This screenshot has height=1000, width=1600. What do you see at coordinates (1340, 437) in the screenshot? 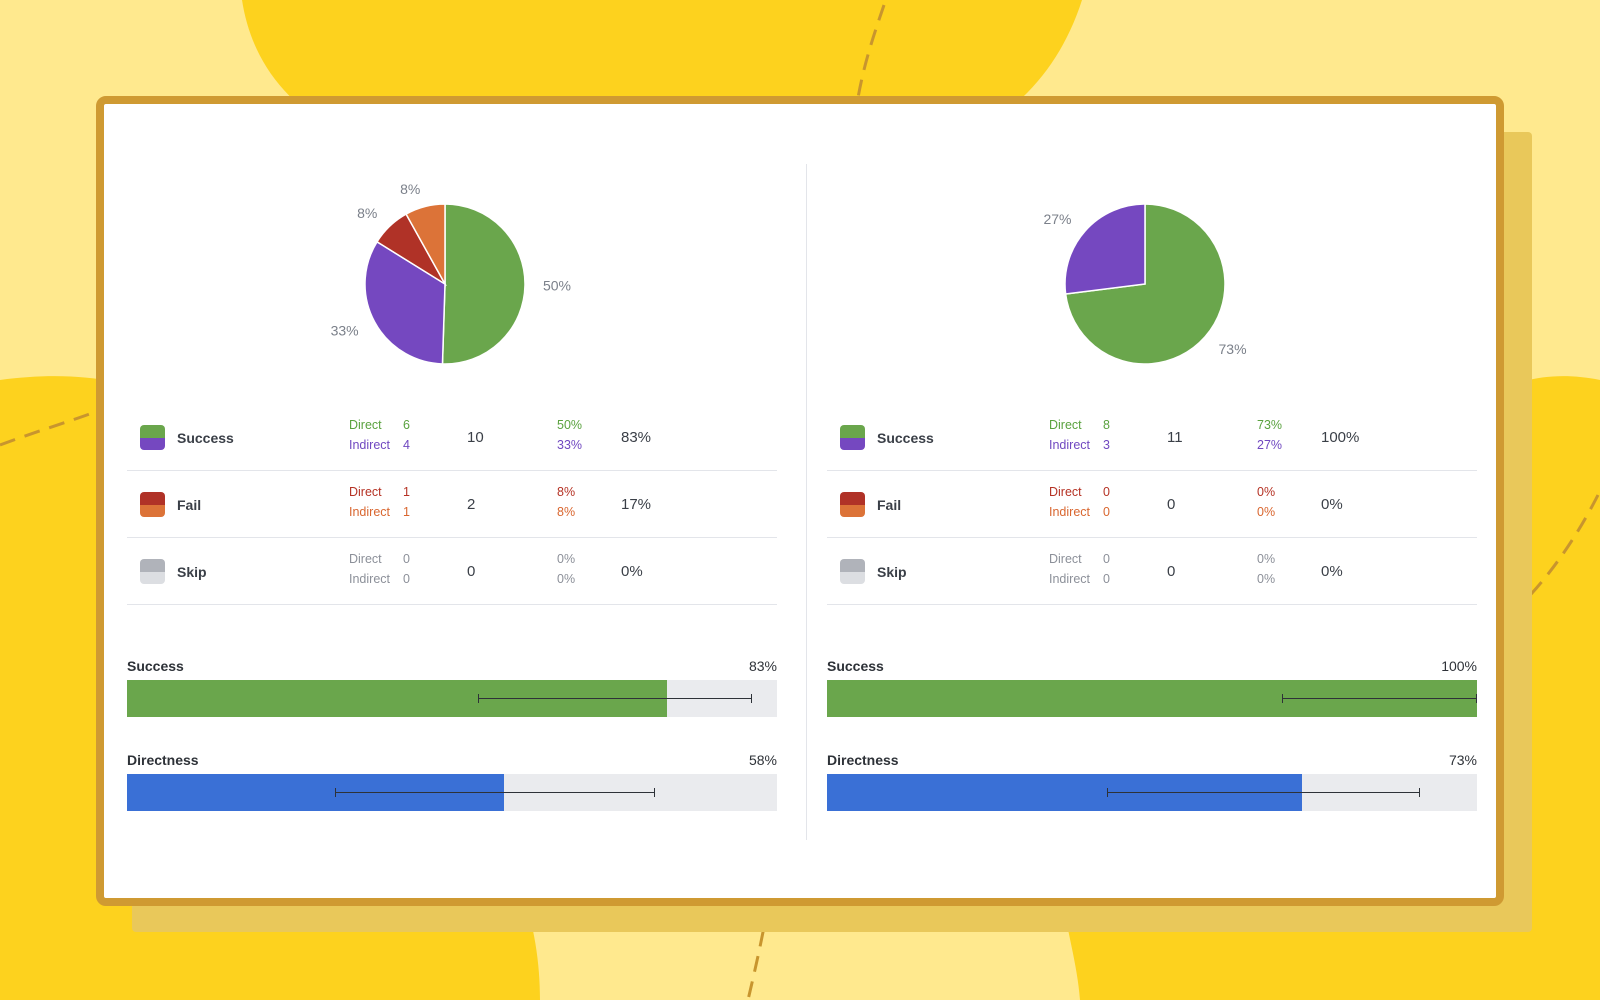
I see `overall-percent: 100%` at bounding box center [1340, 437].